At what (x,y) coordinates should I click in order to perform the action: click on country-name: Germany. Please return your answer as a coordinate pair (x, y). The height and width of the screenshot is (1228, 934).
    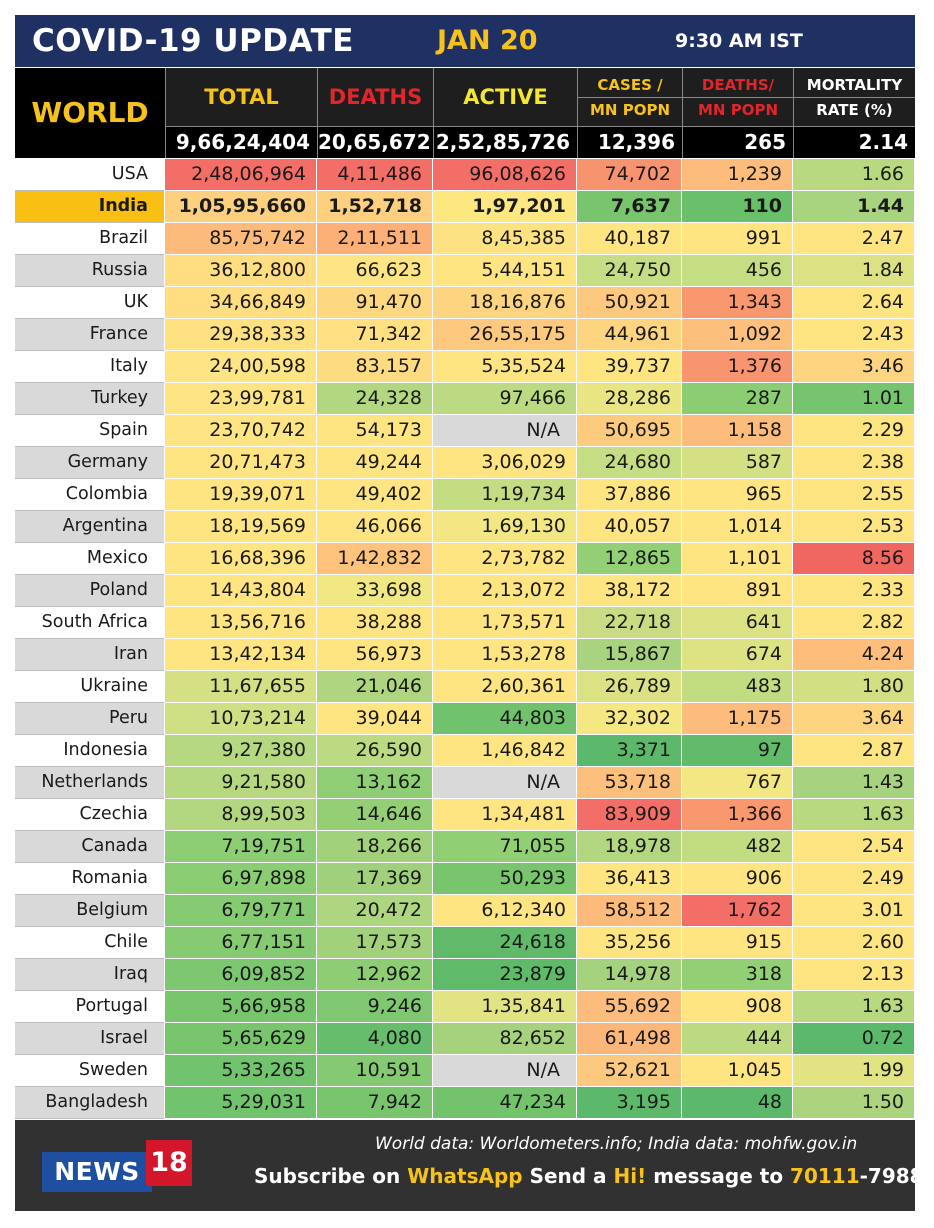
    Looking at the image, I should click on (90, 463).